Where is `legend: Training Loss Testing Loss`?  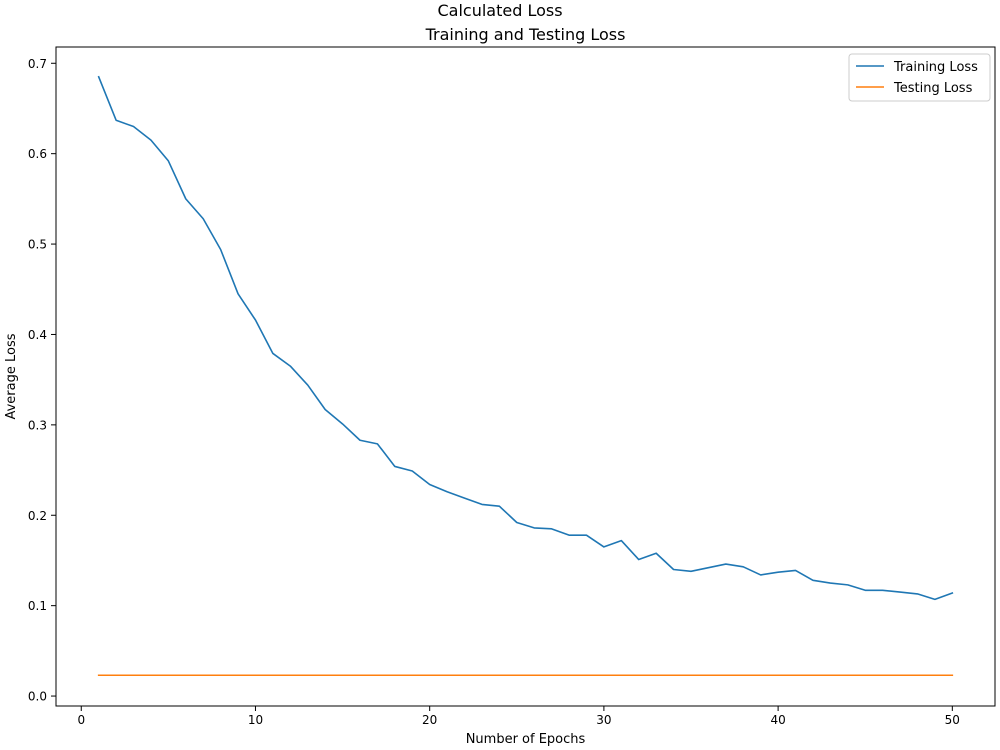 legend: Training Loss Testing Loss is located at coordinates (919, 77).